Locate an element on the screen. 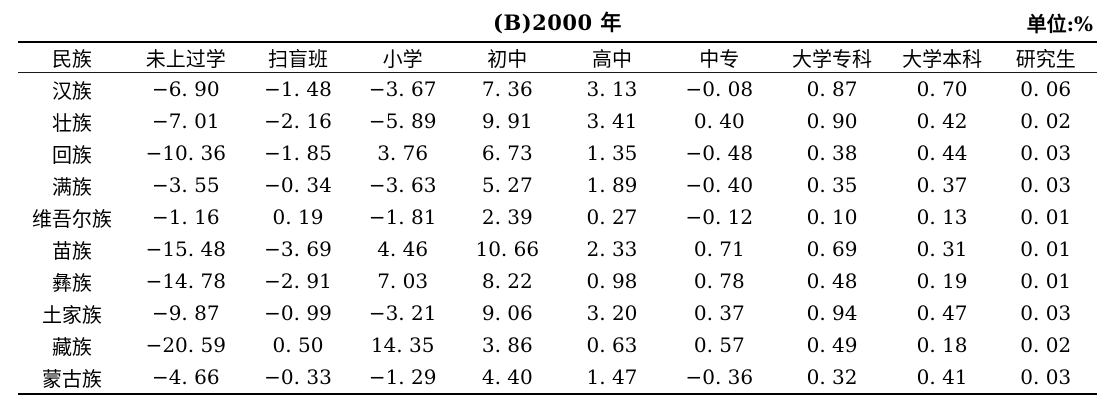 The width and height of the screenshot is (1105, 400). value-cell: 0. 38 is located at coordinates (832, 153).